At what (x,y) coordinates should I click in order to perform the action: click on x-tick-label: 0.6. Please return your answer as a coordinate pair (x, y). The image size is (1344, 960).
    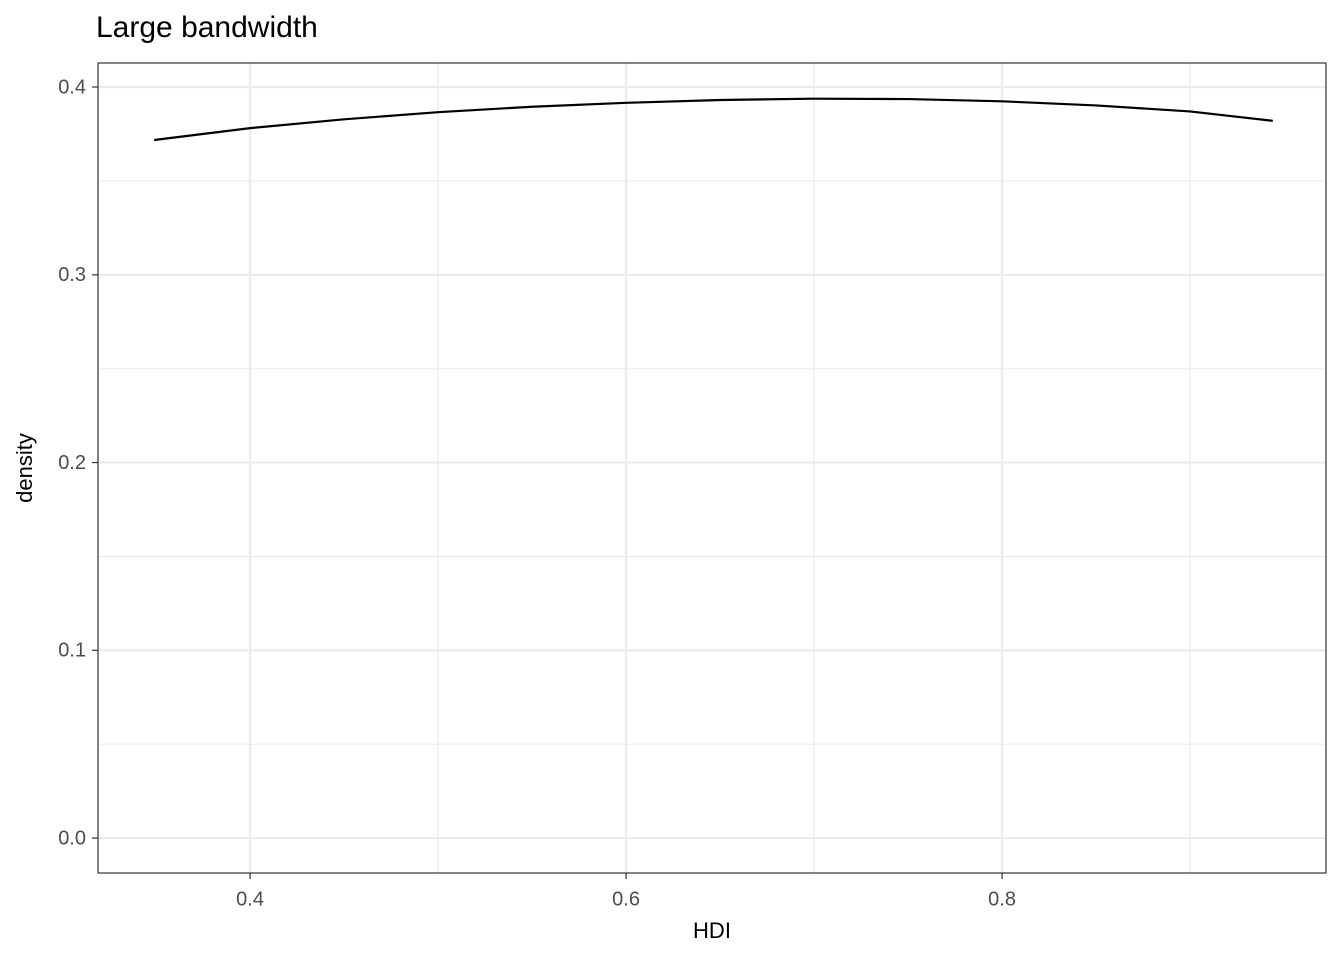
    Looking at the image, I should click on (626, 899).